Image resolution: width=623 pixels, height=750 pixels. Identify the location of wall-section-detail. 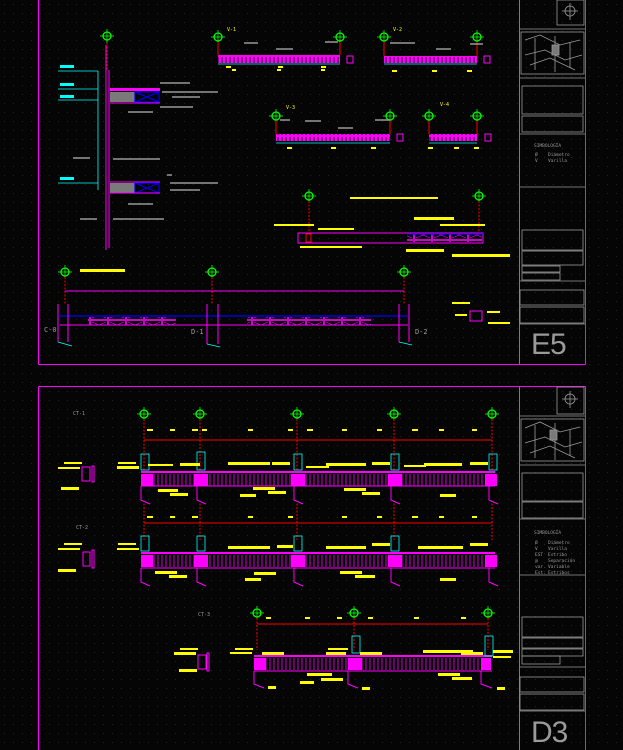
(138, 139).